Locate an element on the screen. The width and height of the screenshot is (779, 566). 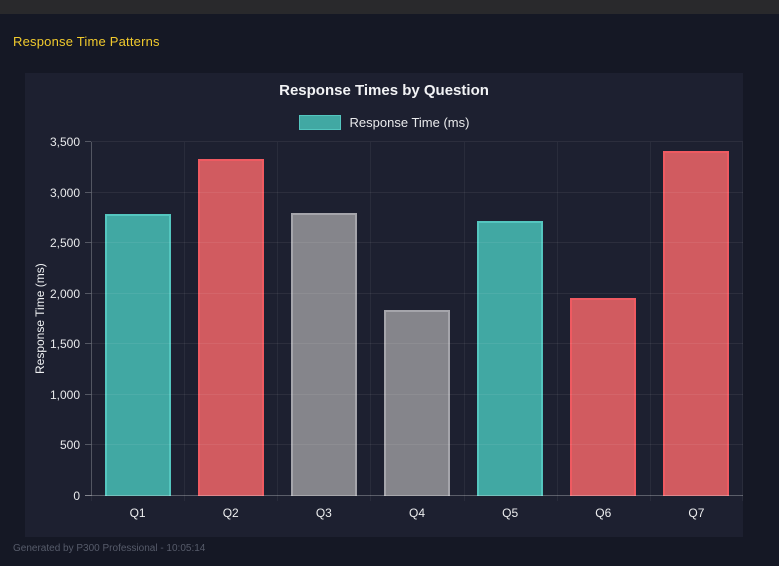
y-tick-label: 2,000 is located at coordinates (64, 293).